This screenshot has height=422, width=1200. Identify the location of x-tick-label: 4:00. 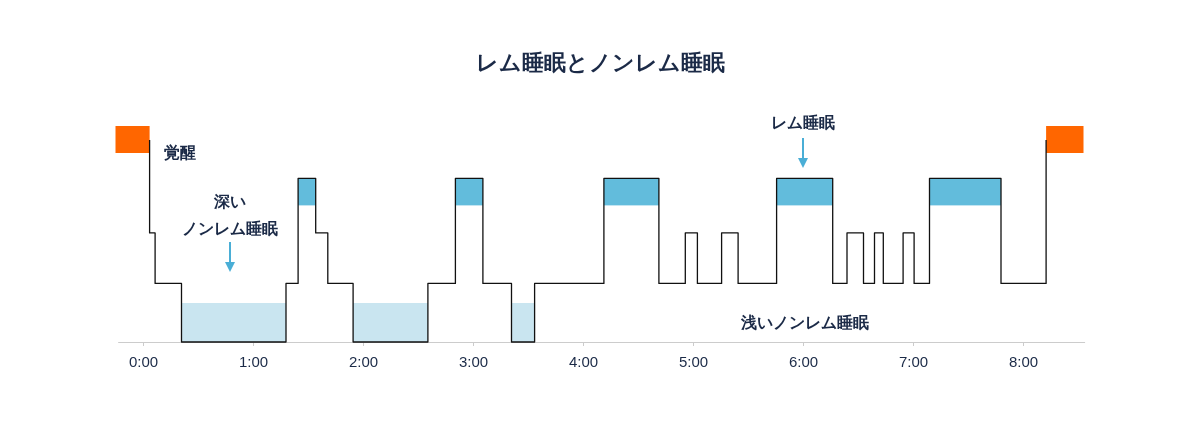
(583, 361).